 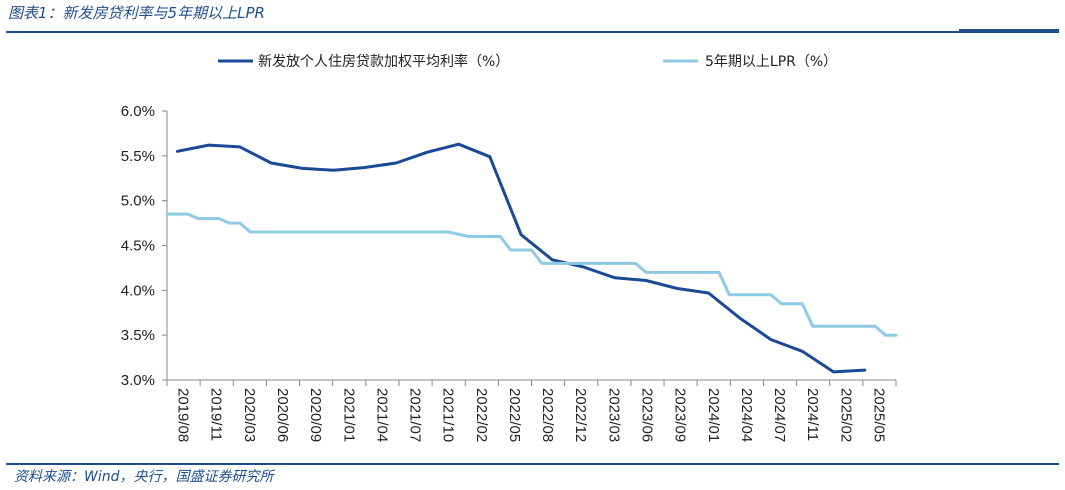 I want to click on legend-item-lpr: 5年期以上LPR（%）, so click(x=750, y=62).